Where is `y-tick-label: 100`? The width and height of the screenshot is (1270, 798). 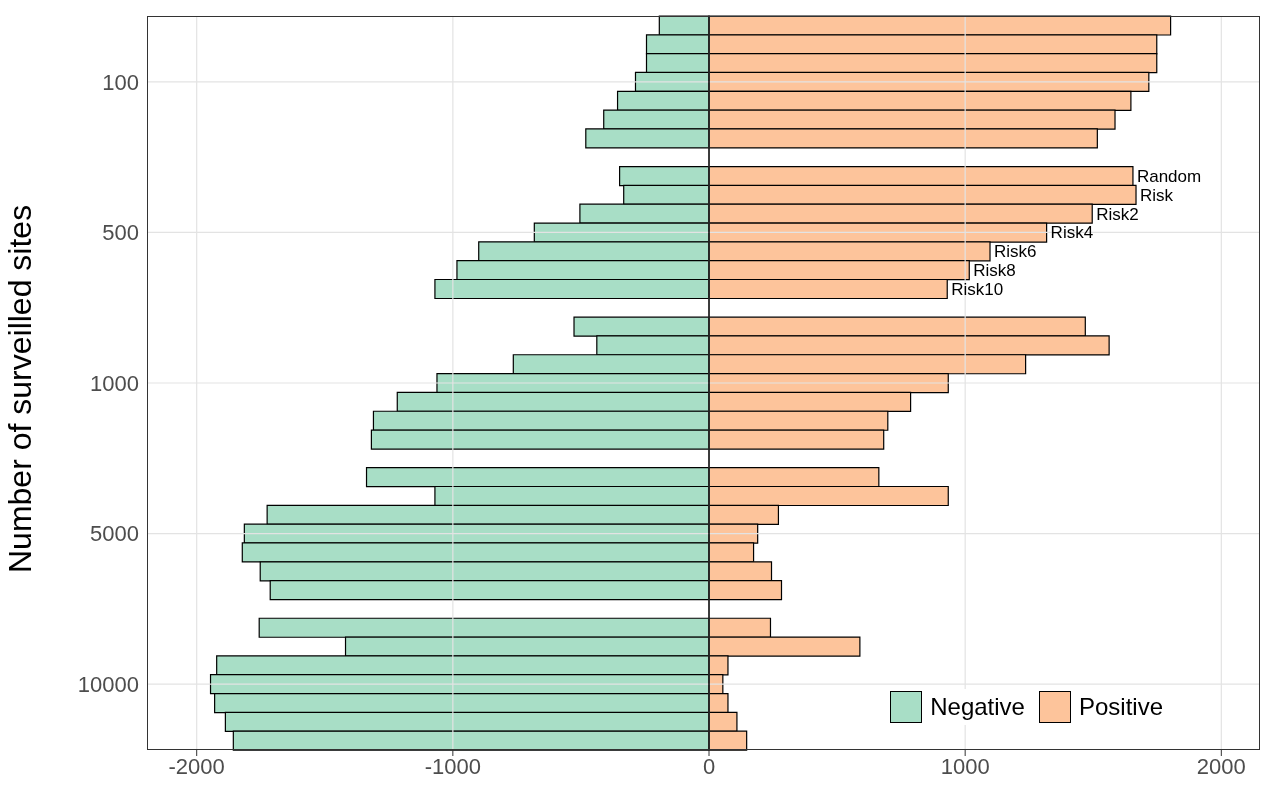
y-tick-label: 100 is located at coordinates (120, 82).